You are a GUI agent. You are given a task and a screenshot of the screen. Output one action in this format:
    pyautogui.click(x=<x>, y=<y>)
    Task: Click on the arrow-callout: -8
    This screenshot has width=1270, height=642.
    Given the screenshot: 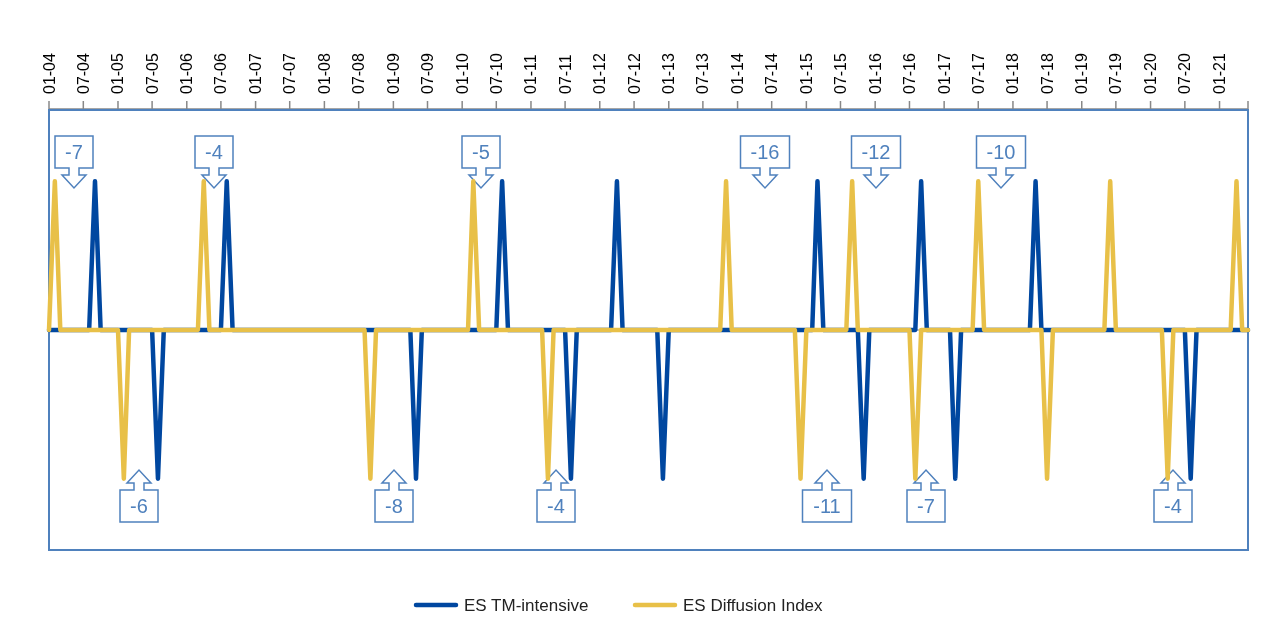 What is the action you would take?
    pyautogui.click(x=394, y=495)
    